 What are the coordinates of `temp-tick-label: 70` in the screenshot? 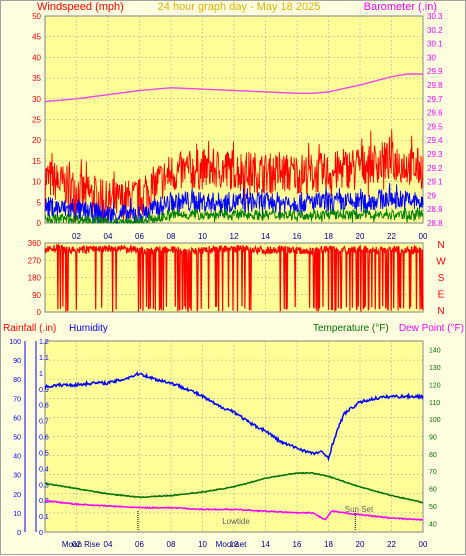 It's located at (433, 472).